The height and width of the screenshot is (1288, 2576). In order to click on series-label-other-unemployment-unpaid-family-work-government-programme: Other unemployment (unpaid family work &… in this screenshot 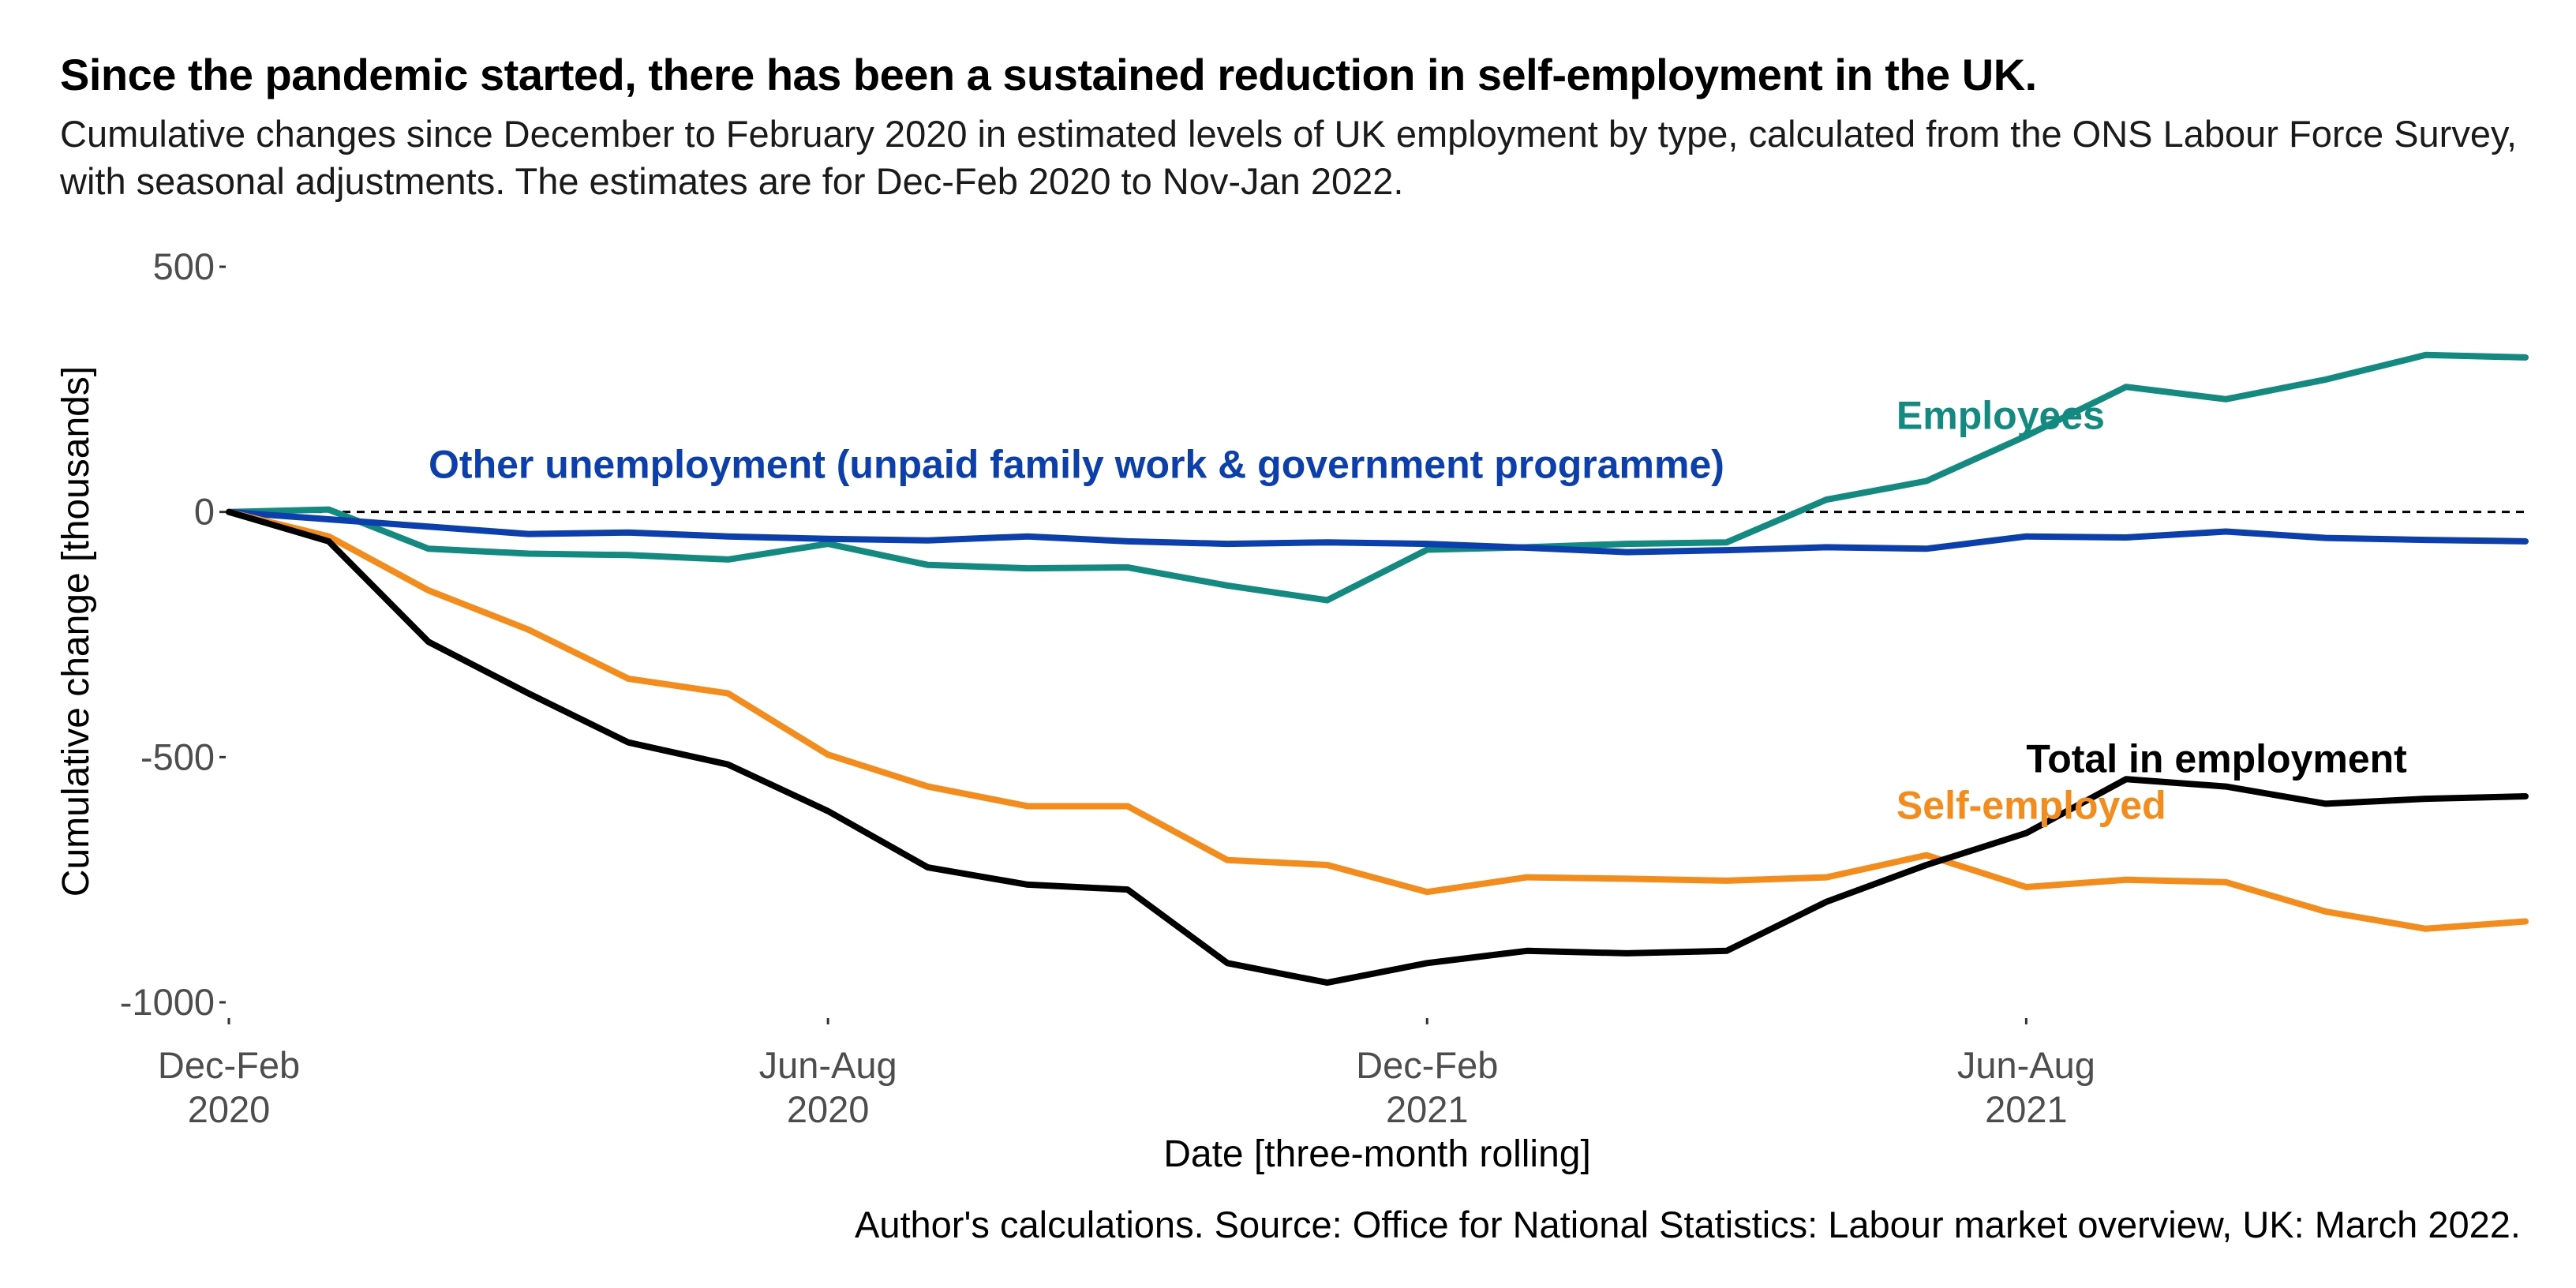, I will do `click(1076, 465)`.